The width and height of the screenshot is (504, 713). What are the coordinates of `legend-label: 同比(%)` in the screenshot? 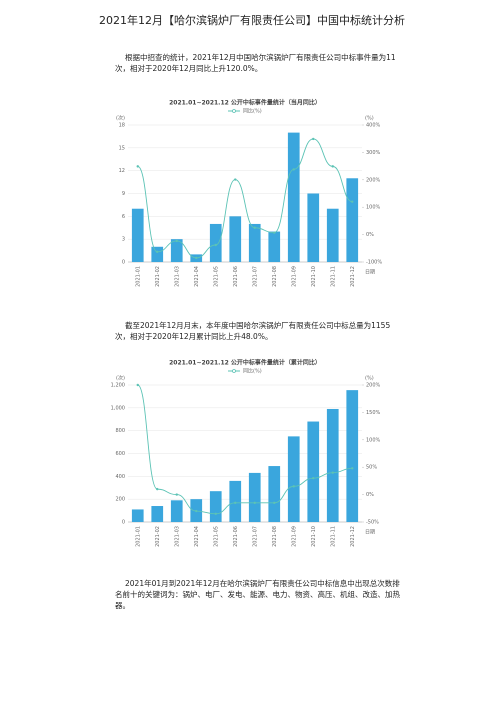 It's located at (252, 371).